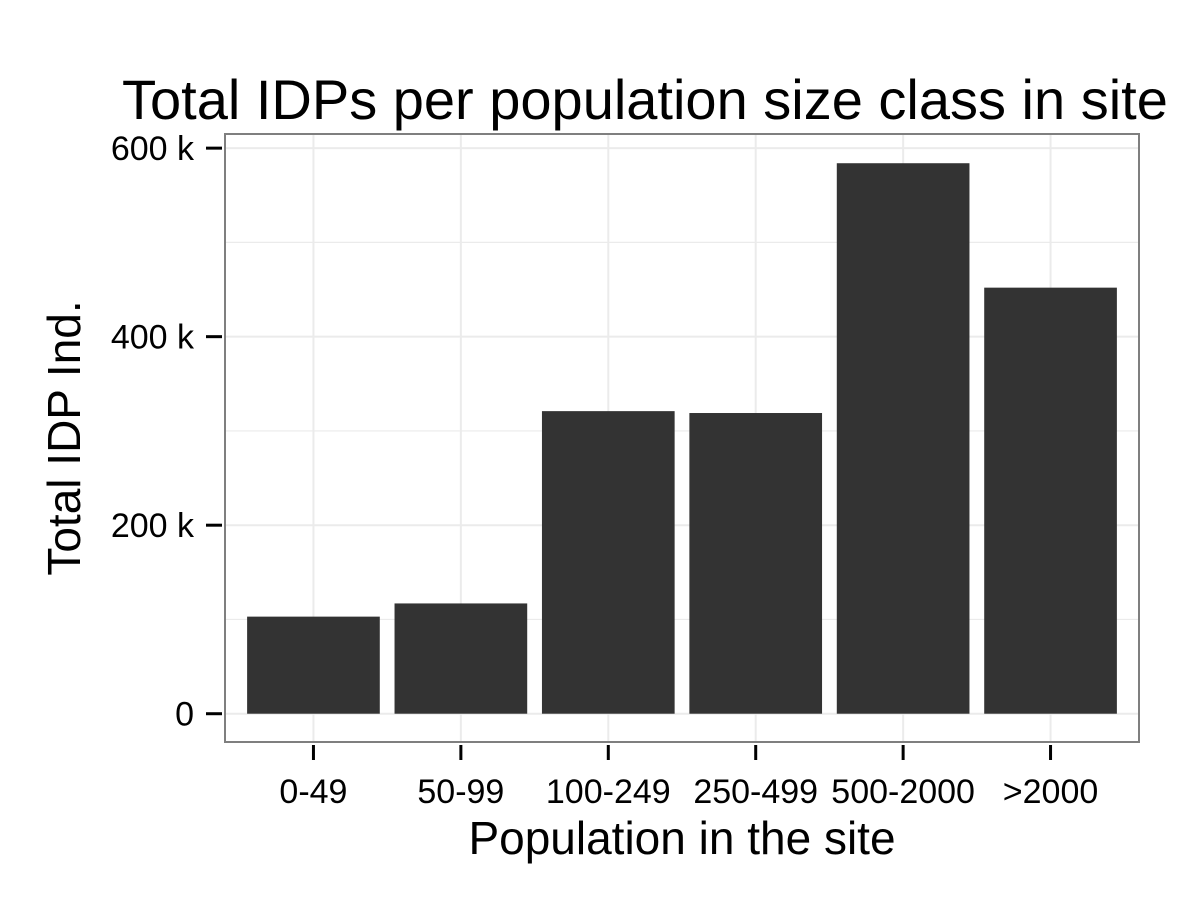 This screenshot has width=1200, height=900. I want to click on x-tick-label: >2000, so click(1051, 792).